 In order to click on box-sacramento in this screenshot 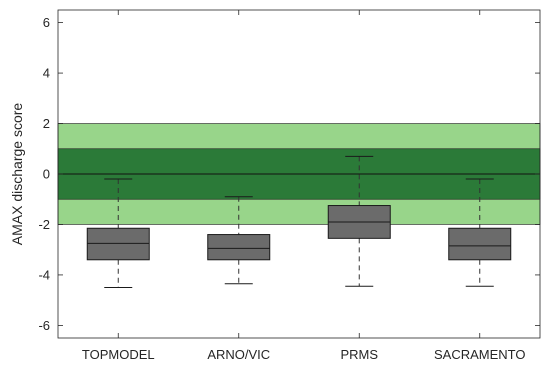, I will do `click(480, 232)`.